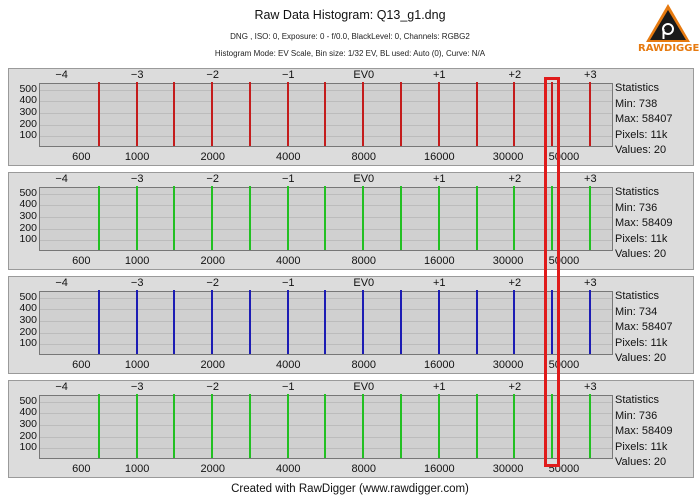 This screenshot has height=502, width=700. Describe the element at coordinates (641, 342) in the screenshot. I see `stats-pixels: Pixels: 11k` at that location.